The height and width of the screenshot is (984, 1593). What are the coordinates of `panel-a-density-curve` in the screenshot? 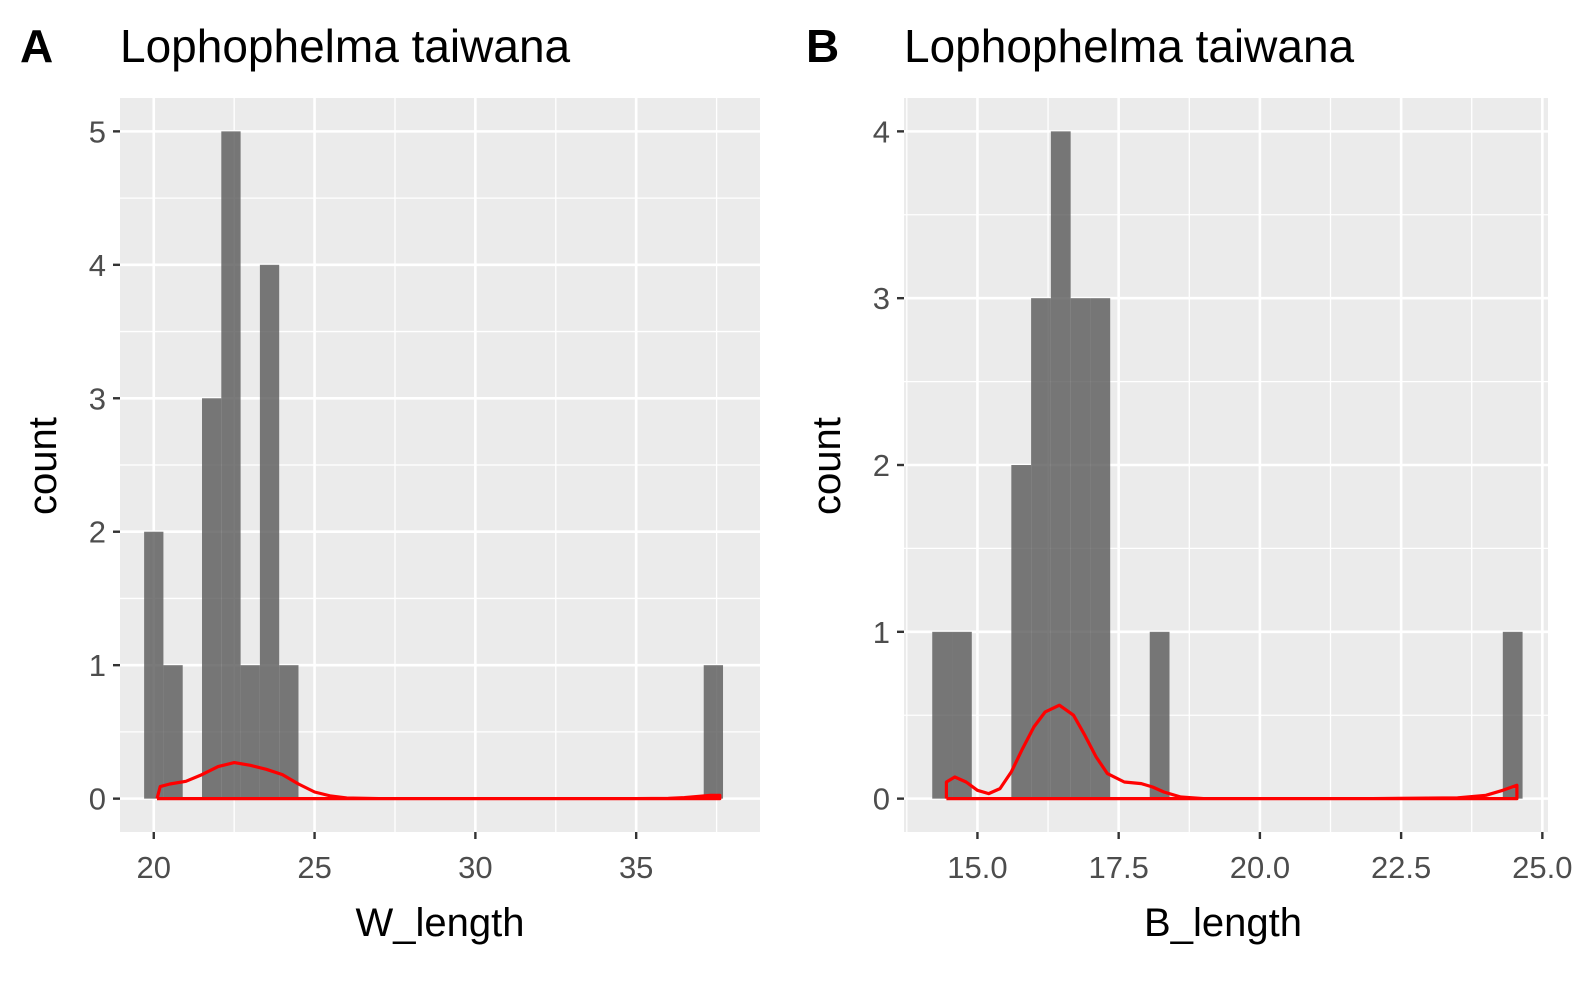 It's located at (438, 780).